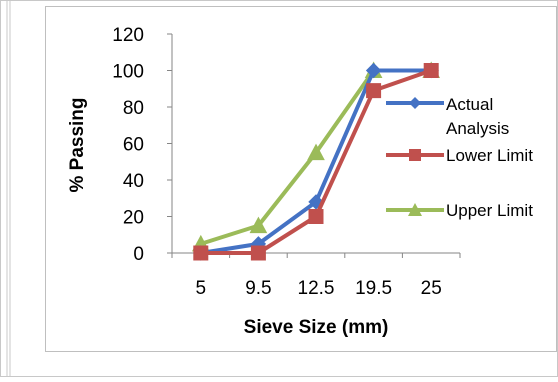 This screenshot has width=558, height=382. Describe the element at coordinates (201, 288) in the screenshot. I see `x-tick-label: 5` at that location.